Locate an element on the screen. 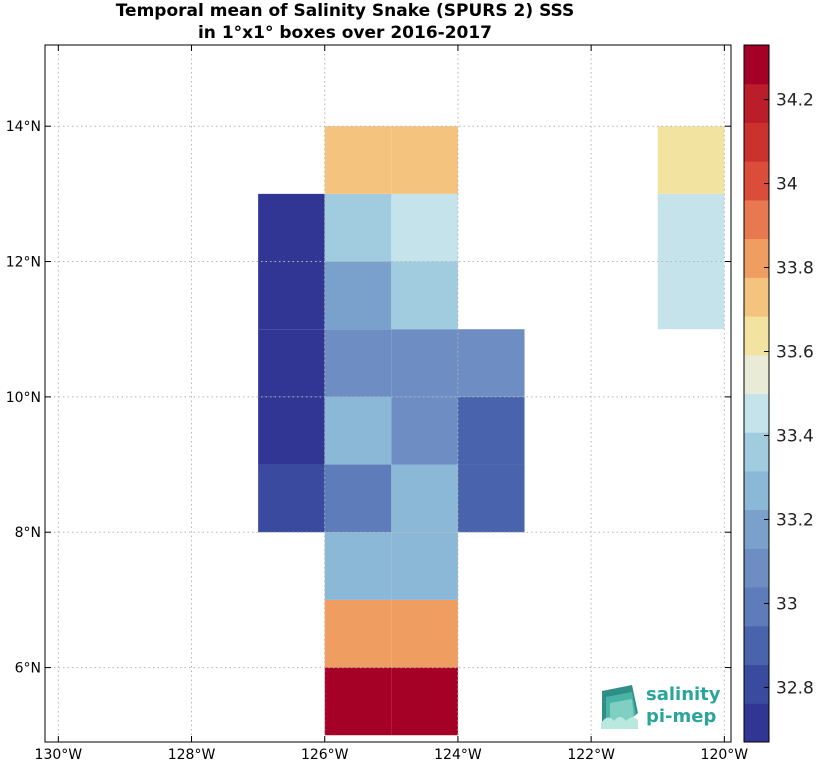 The image size is (819, 763). colorbar-tick-label: 34.2 is located at coordinates (795, 101).